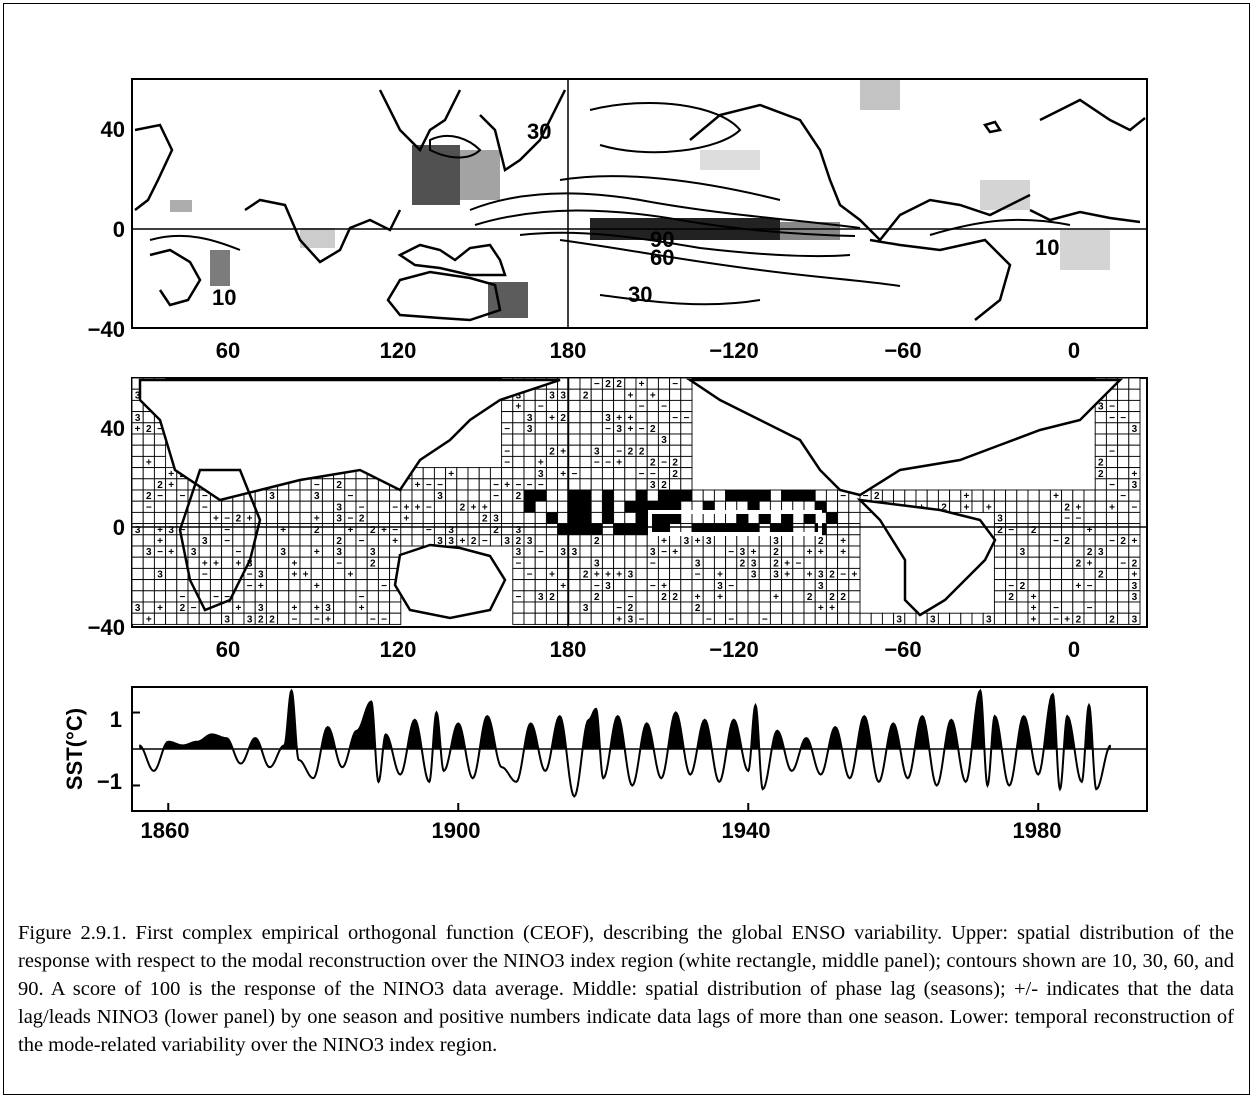 Image resolution: width=1254 pixels, height=1100 pixels. What do you see at coordinates (106, 627) in the screenshot?
I see `middle-lat-tick: −40` at bounding box center [106, 627].